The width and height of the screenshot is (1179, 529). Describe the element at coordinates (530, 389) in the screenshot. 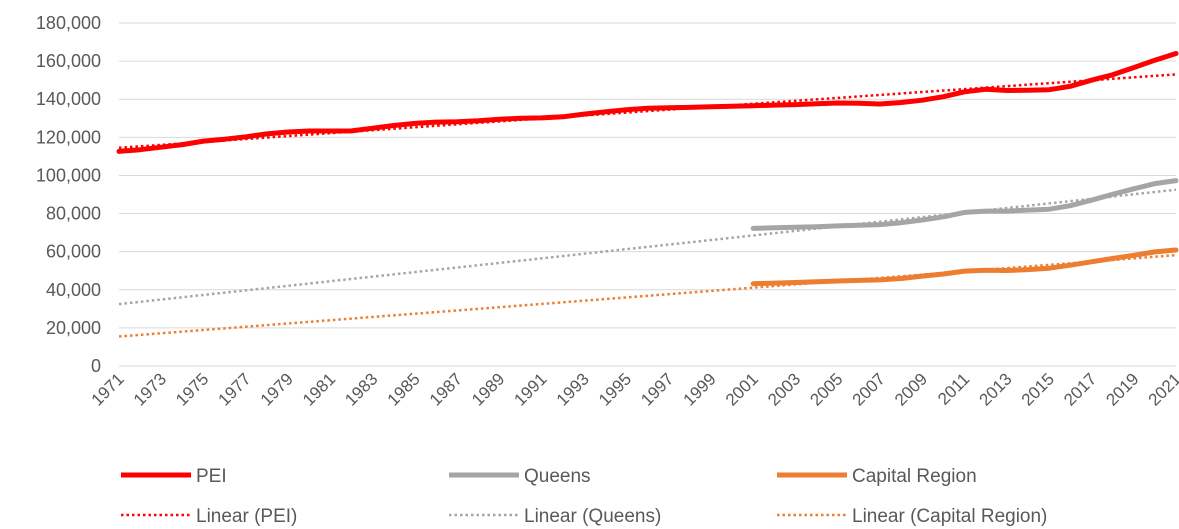

I see `x-tick-label: 1991` at that location.